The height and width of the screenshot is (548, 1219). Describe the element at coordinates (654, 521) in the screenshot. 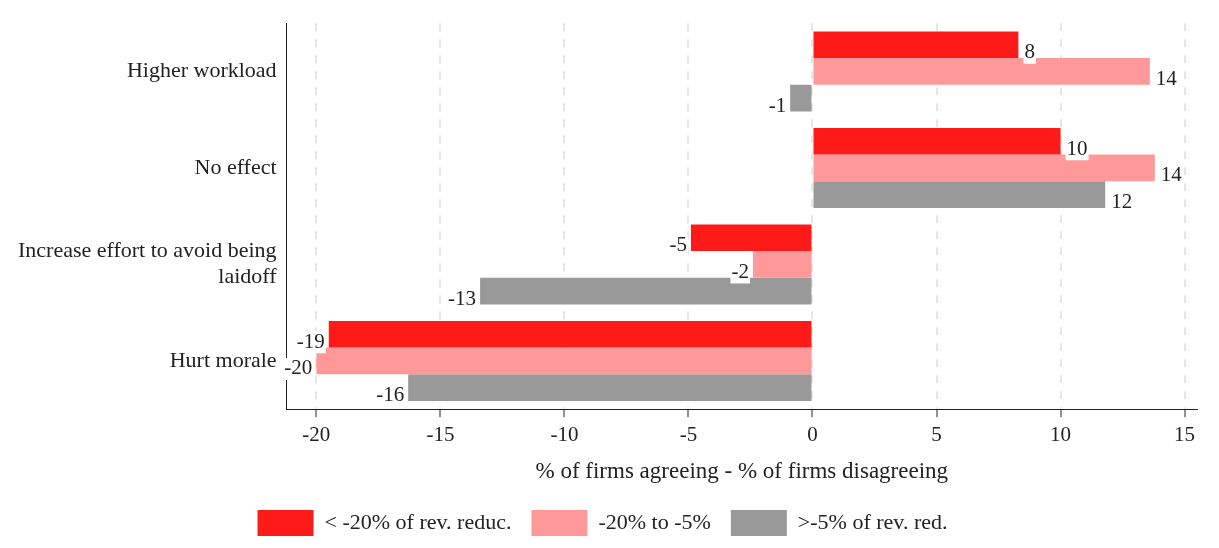

I see `legend-label: -20% to -5%` at that location.